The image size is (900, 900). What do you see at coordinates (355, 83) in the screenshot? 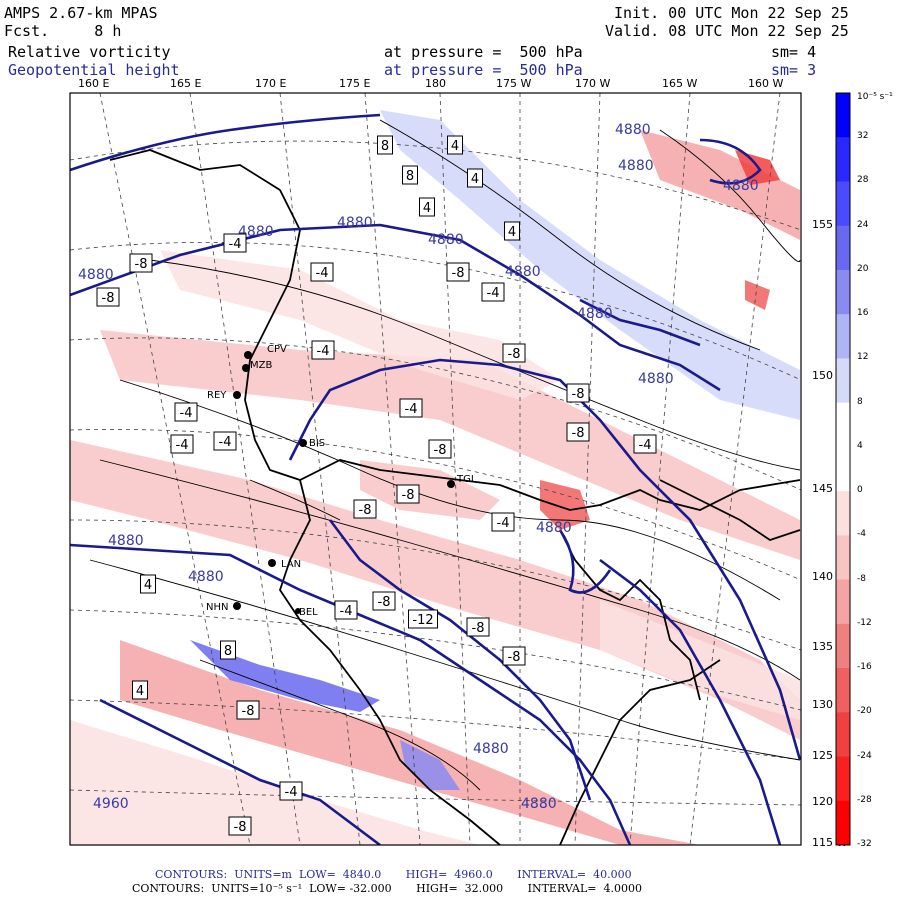
I see `lon-label: 175 E` at bounding box center [355, 83].